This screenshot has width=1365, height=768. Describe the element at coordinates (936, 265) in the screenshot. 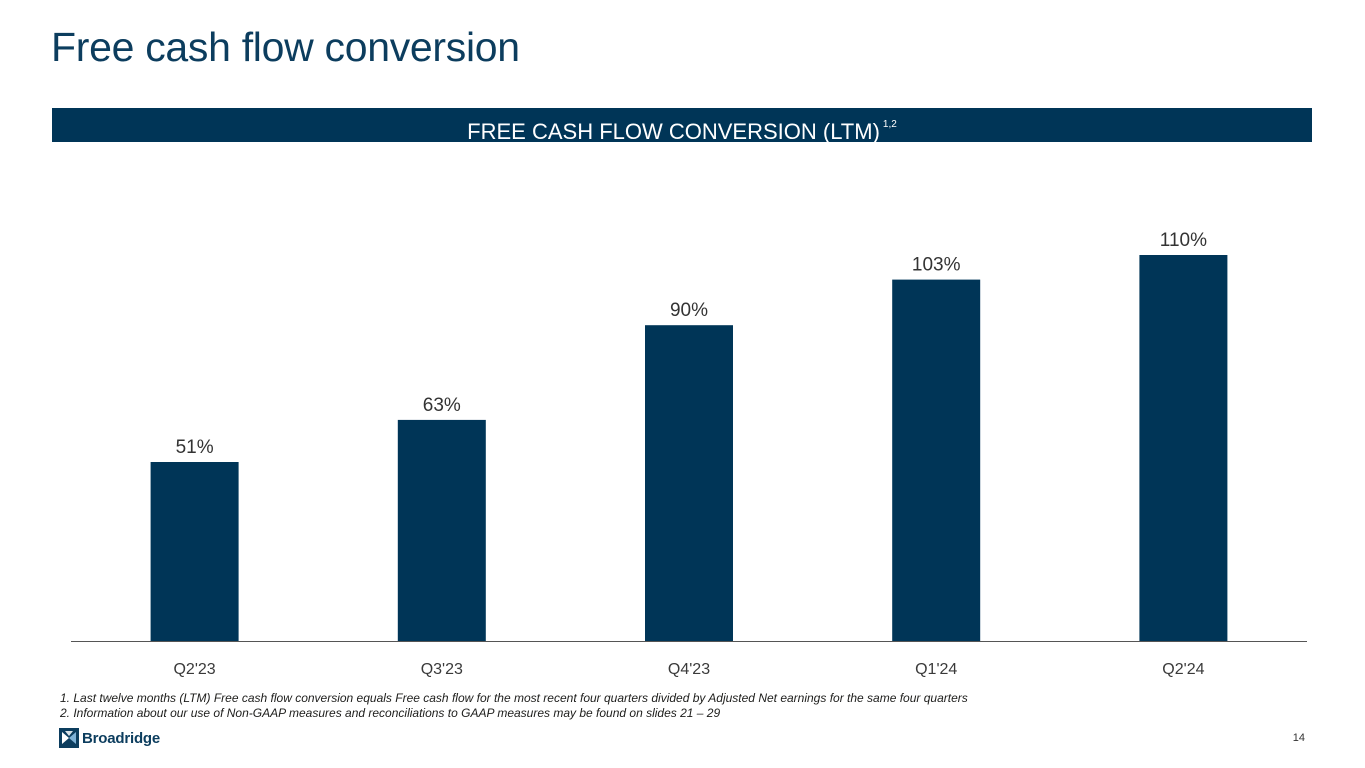

I see `data-label-Q1'24: 103%` at that location.